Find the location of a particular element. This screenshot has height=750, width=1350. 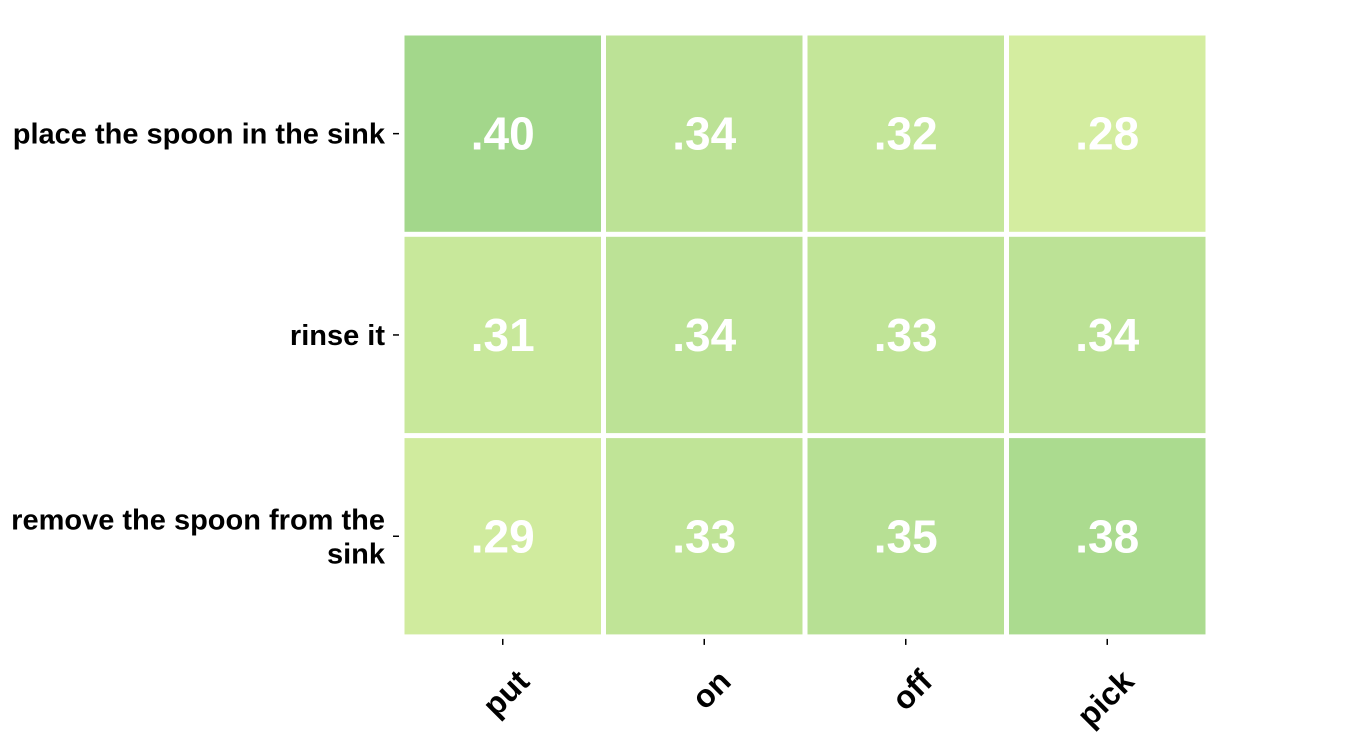

cell-value-r0-c3: .28 is located at coordinates (1107, 134).